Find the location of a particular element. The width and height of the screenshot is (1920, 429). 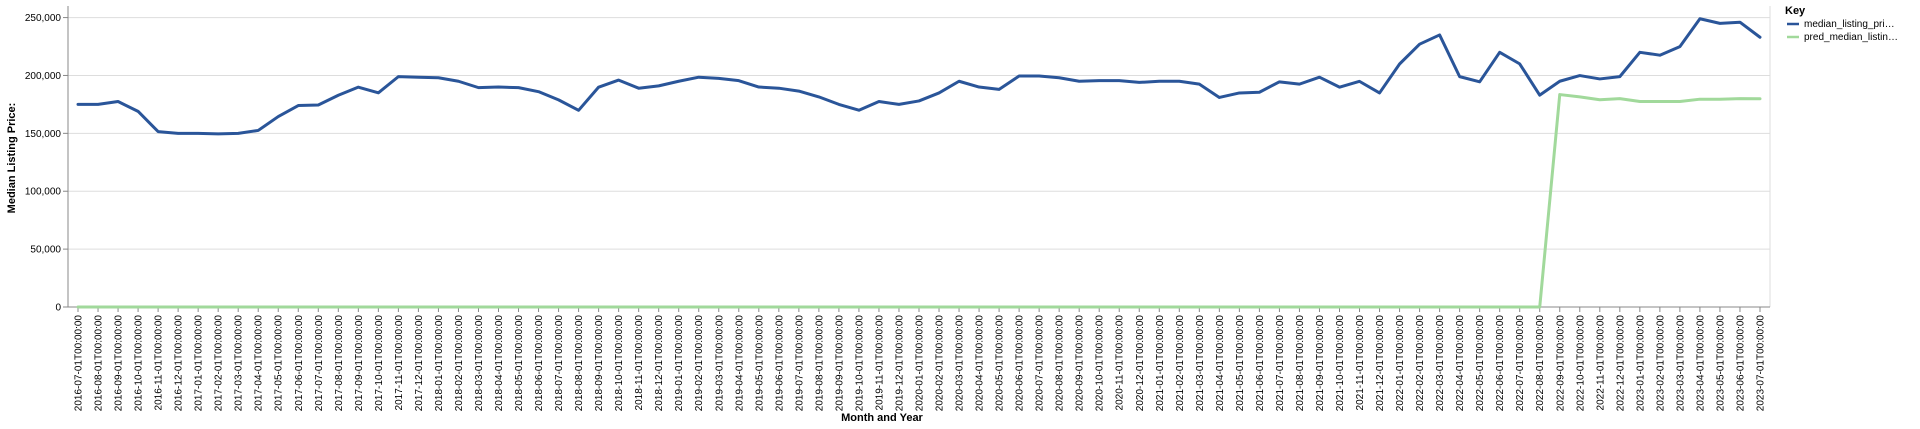

x-tick-label: 2021-04-01T00:00:00 is located at coordinates (1220, 363).